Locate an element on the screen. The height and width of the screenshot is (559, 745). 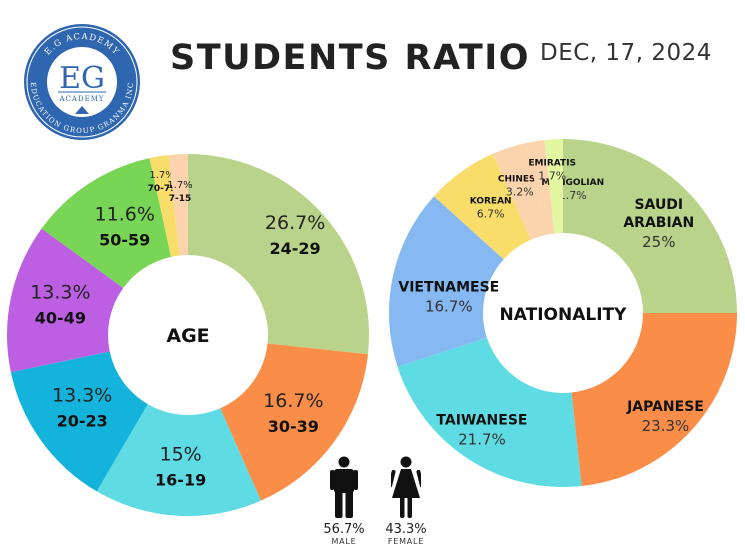
label-70-79: 1.7% 70-79 is located at coordinates (162, 182).